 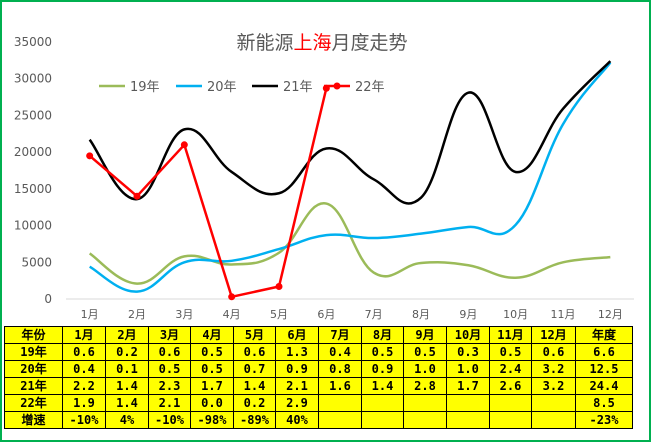 I want to click on table-row-label: 21年, so click(x=33, y=386).